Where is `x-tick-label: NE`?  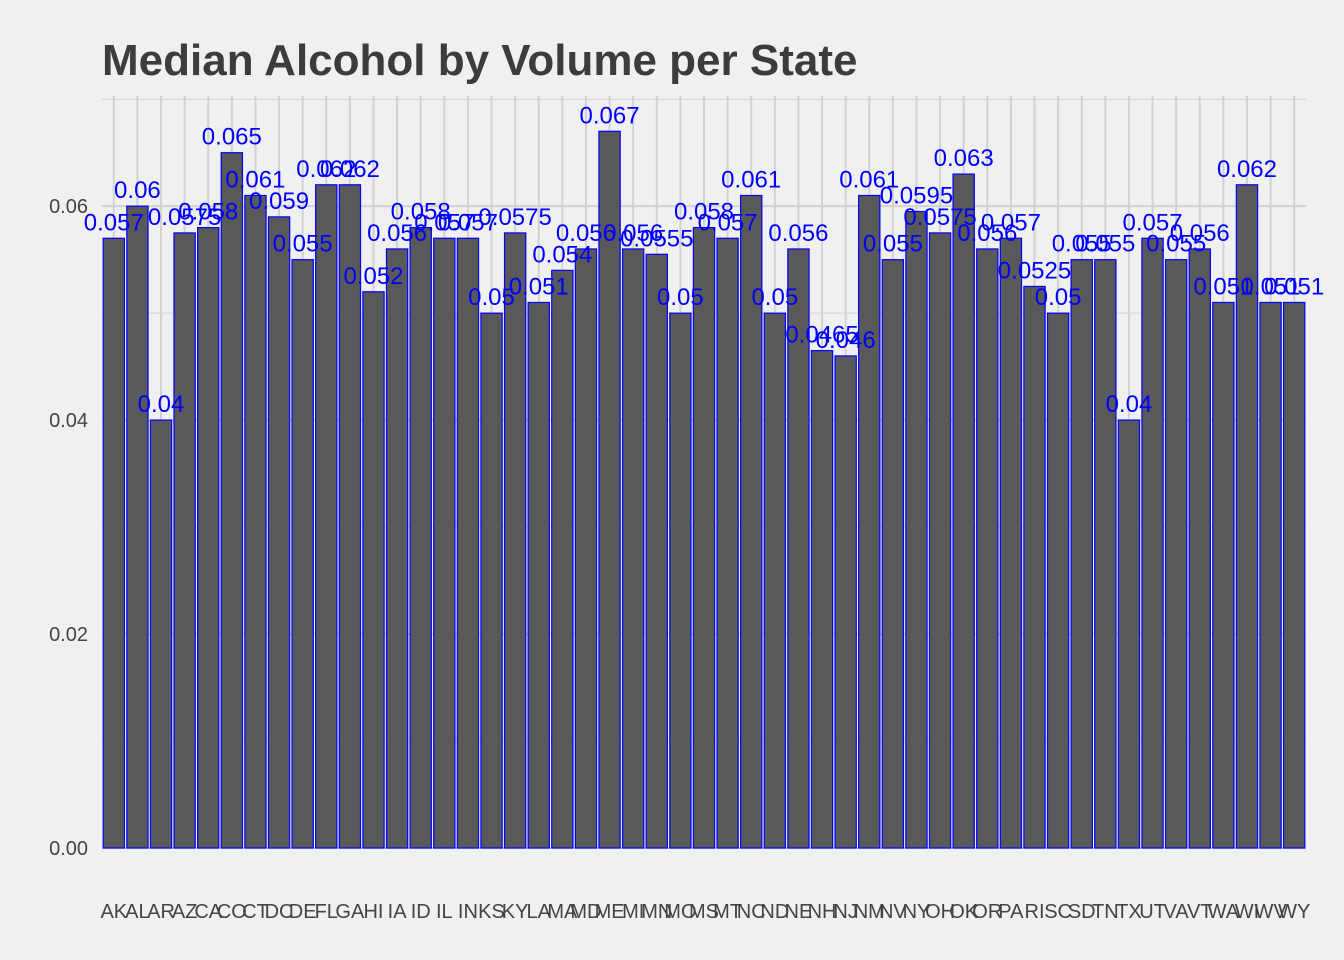
x-tick-label: NE is located at coordinates (799, 912).